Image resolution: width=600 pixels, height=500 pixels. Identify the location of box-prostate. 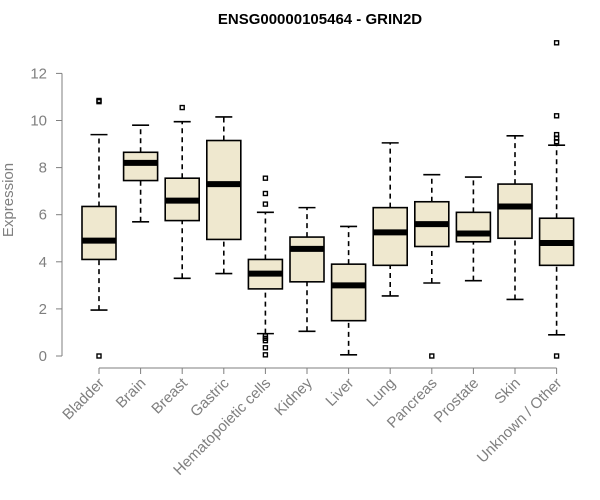
(473, 229).